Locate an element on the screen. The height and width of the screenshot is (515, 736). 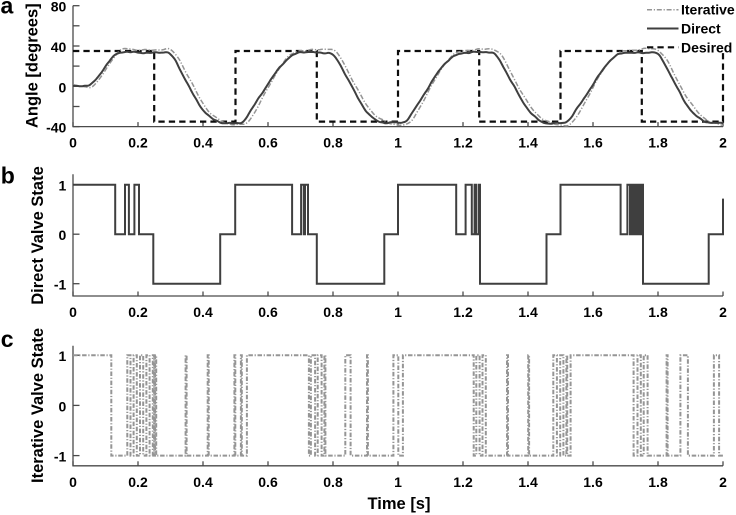
svg-text: 40 is located at coordinates (59, 47).